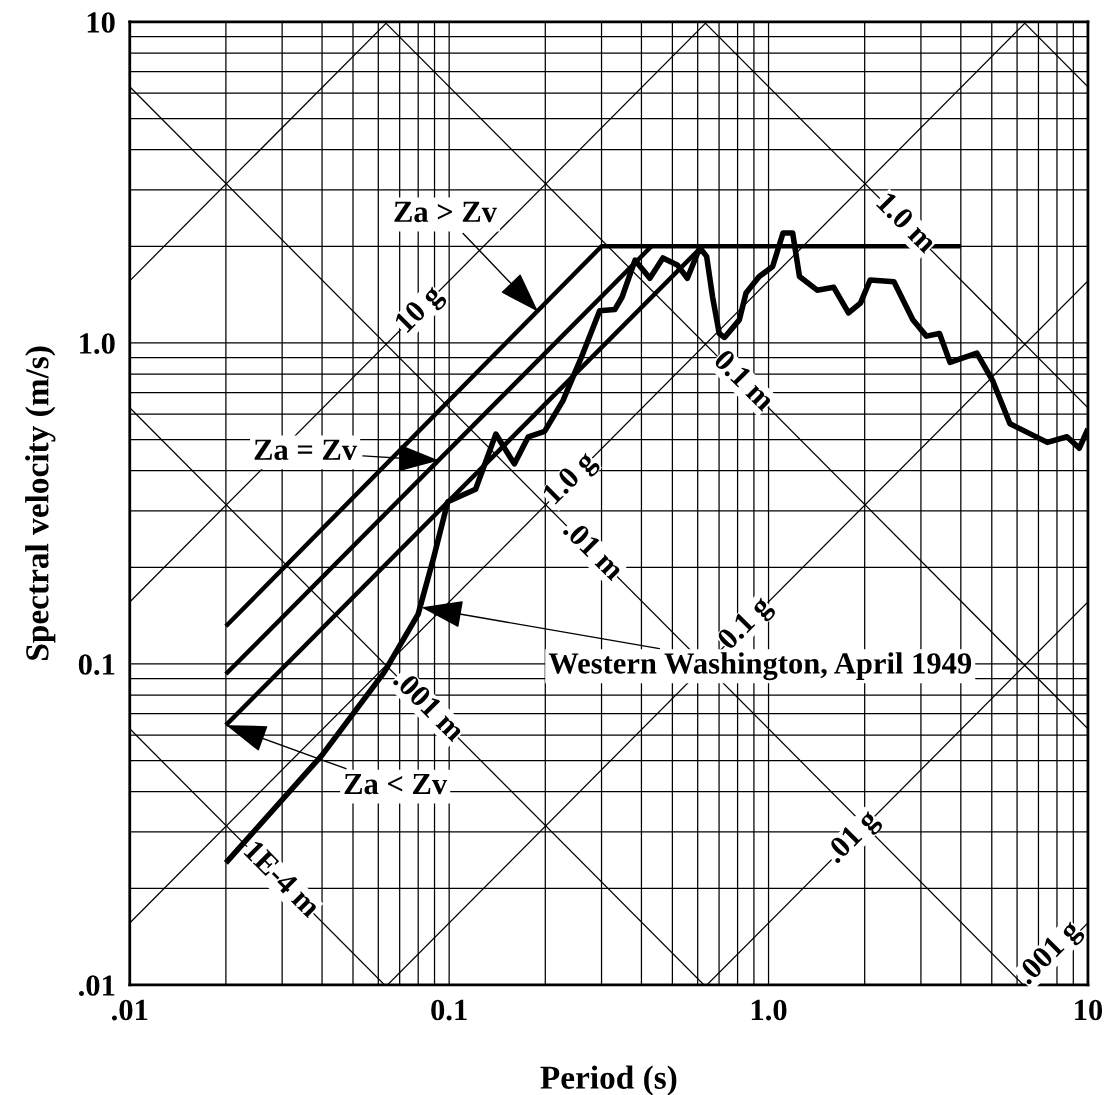 The width and height of the screenshot is (1109, 1095). What do you see at coordinates (101, 22) in the screenshot?
I see `y-tick-label: 10` at bounding box center [101, 22].